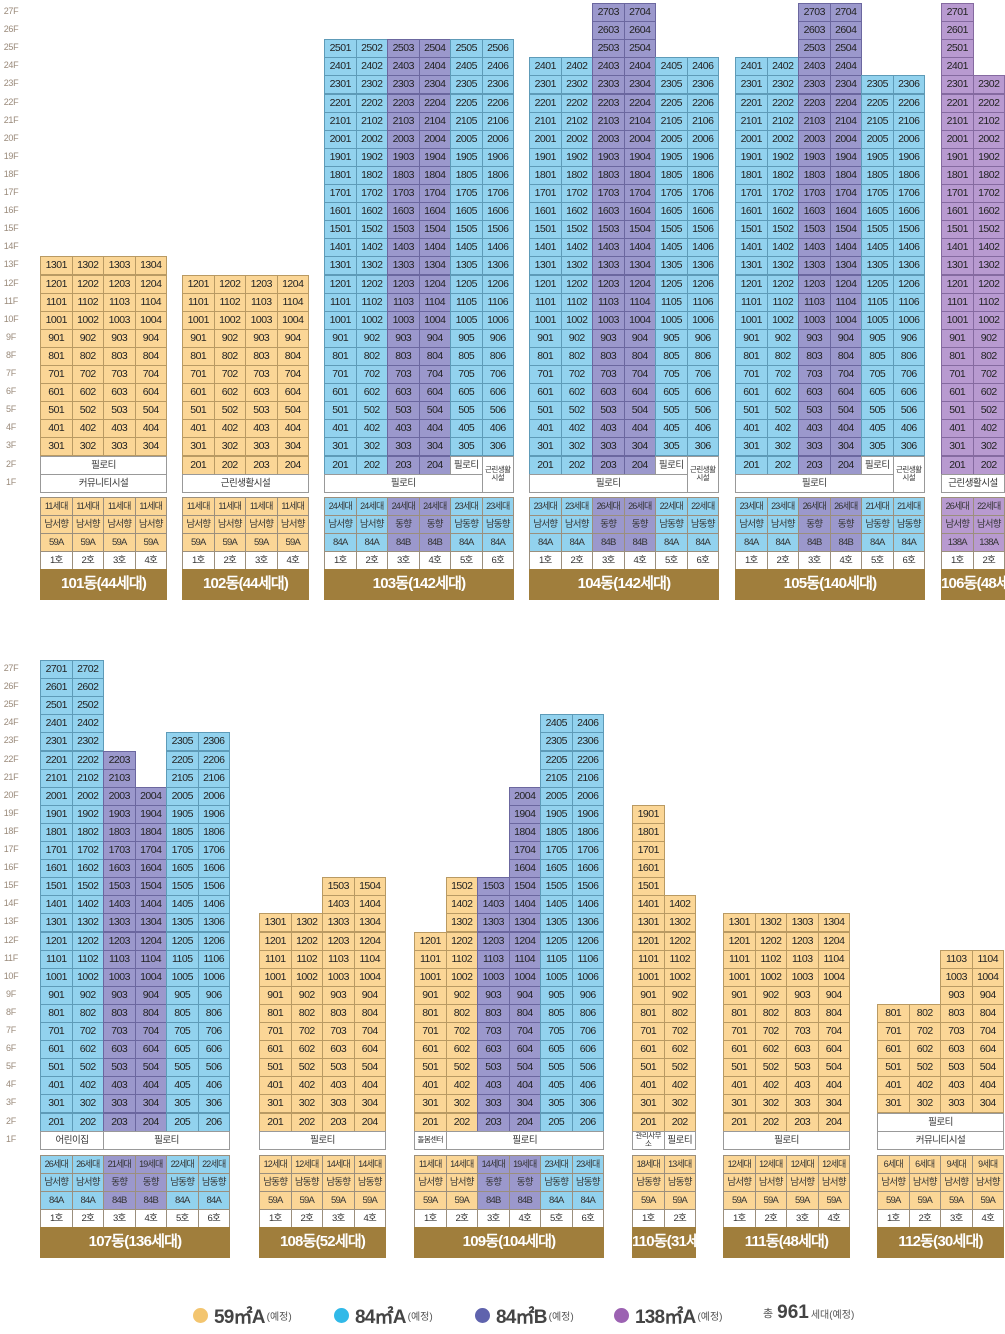 This screenshot has height=1334, width=1005. Describe the element at coordinates (576, 103) in the screenshot. I see `unit-cell: 2202` at that location.